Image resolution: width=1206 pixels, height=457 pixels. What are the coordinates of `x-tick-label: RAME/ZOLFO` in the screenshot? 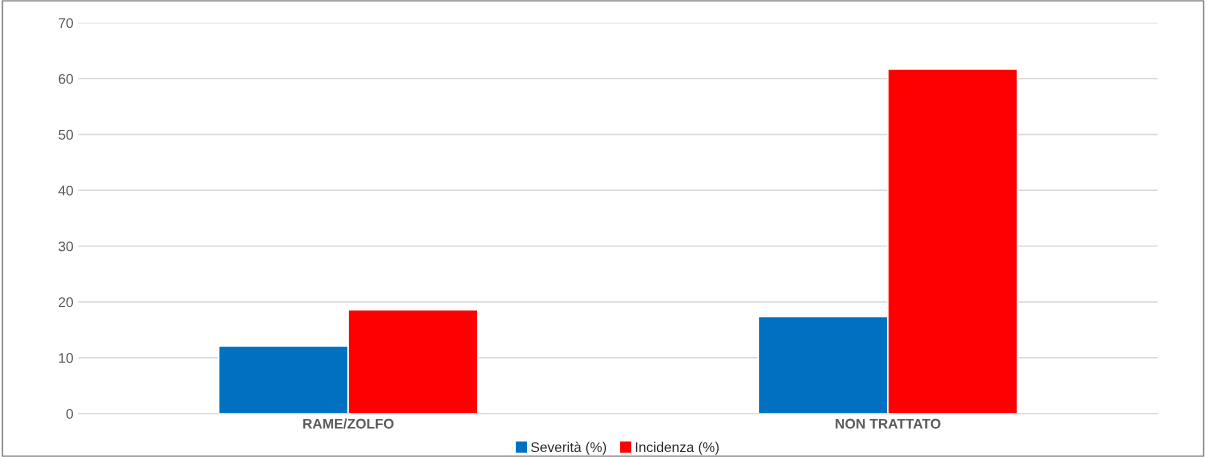 It's located at (348, 423).